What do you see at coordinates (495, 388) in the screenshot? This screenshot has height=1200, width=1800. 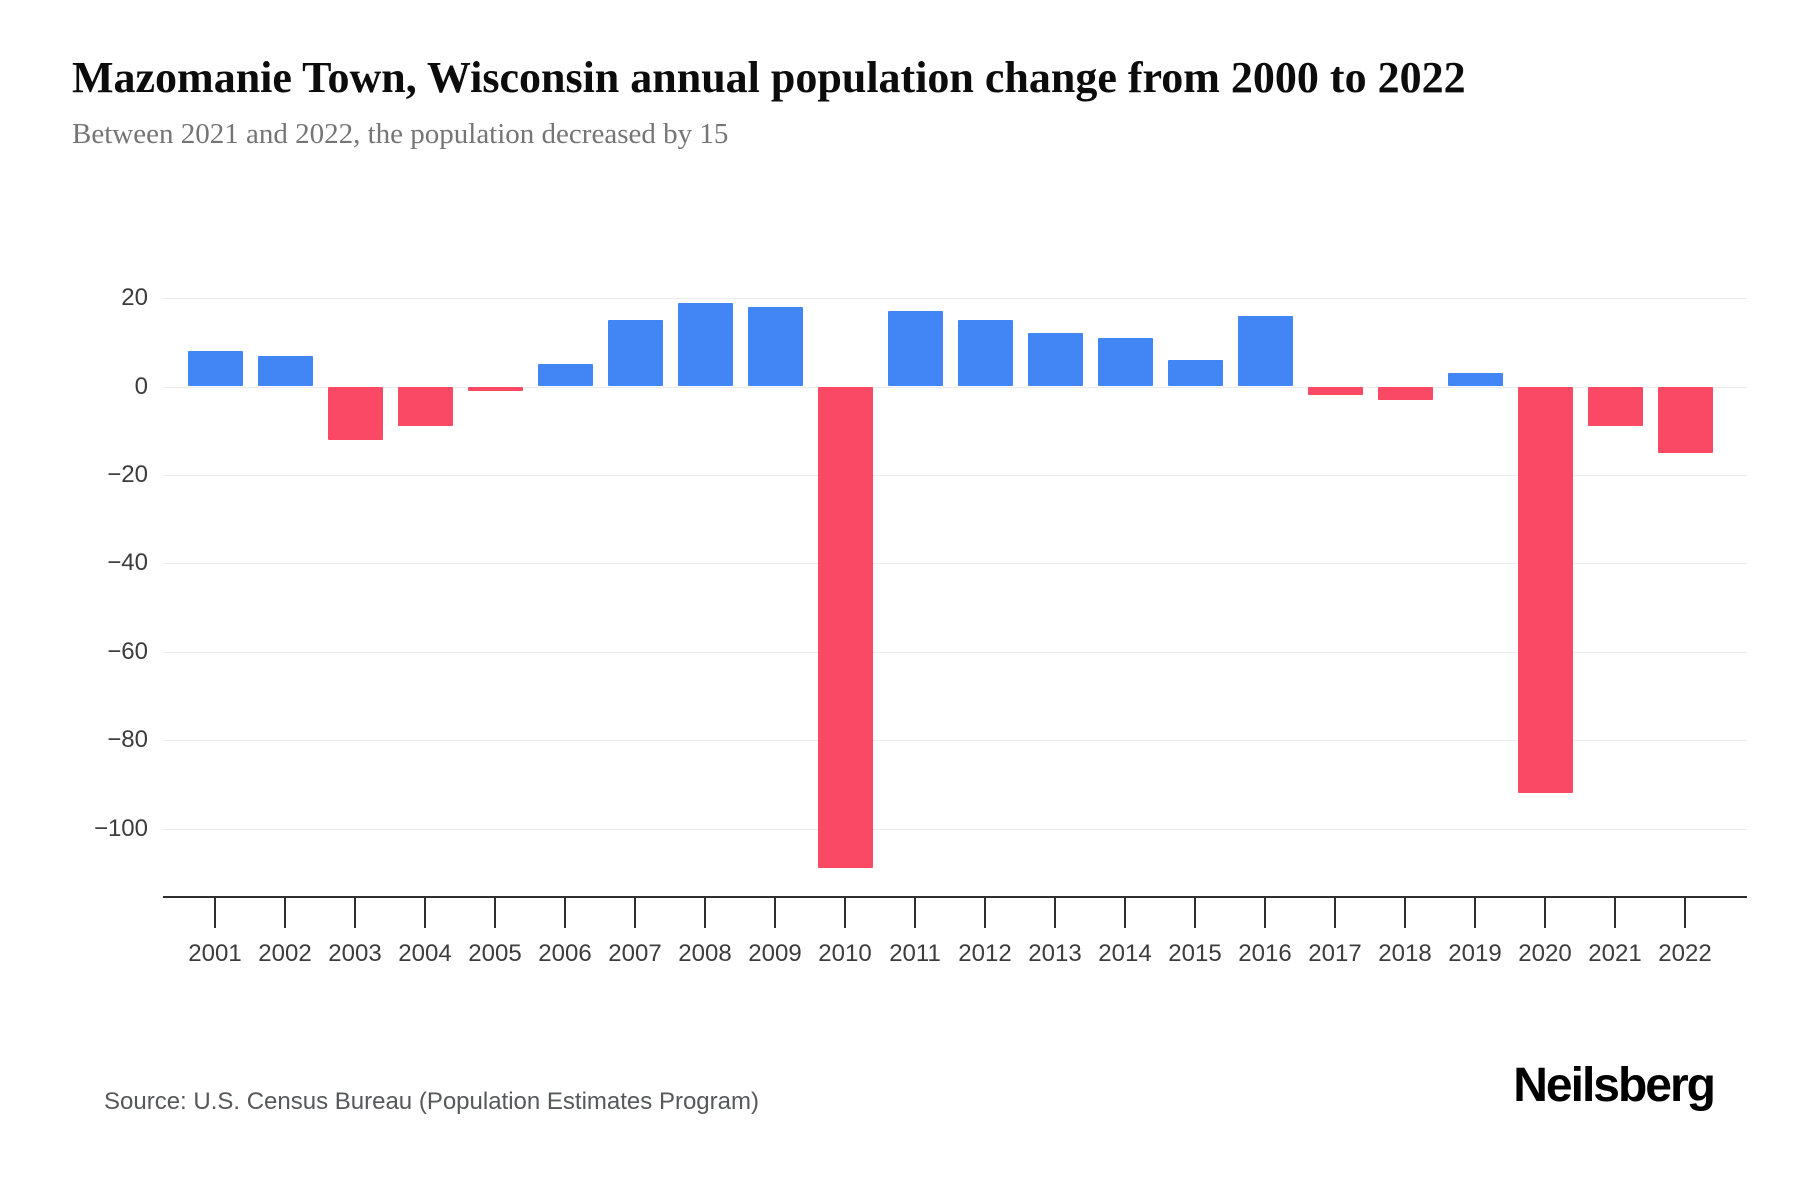 I see `bar-2005` at bounding box center [495, 388].